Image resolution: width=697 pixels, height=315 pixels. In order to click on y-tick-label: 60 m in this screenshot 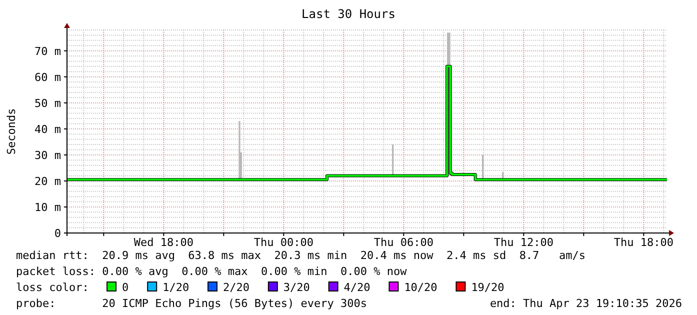, I will do `click(48, 77)`.